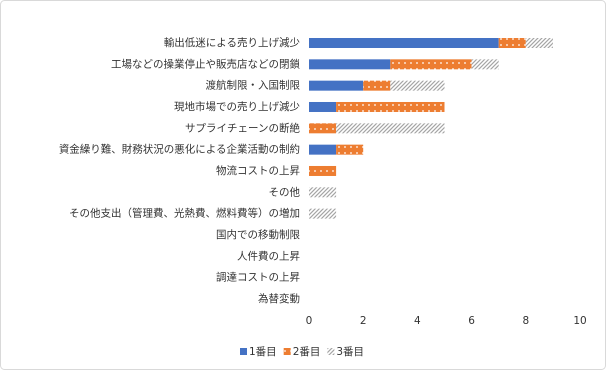  Describe the element at coordinates (258, 277) in the screenshot. I see `y-tick-label: 調達コストの上昇` at that location.